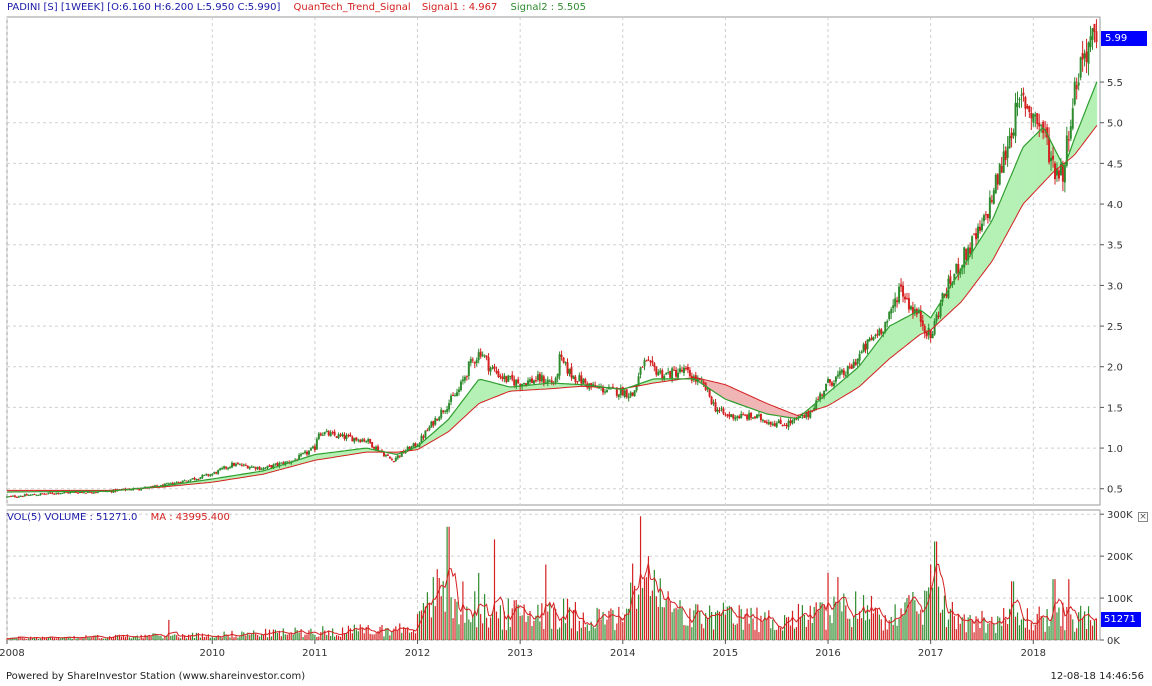 The height and width of the screenshot is (686, 1152). I want to click on volume-label: VOL(5) VOLUME : 51271.0, so click(72, 517).